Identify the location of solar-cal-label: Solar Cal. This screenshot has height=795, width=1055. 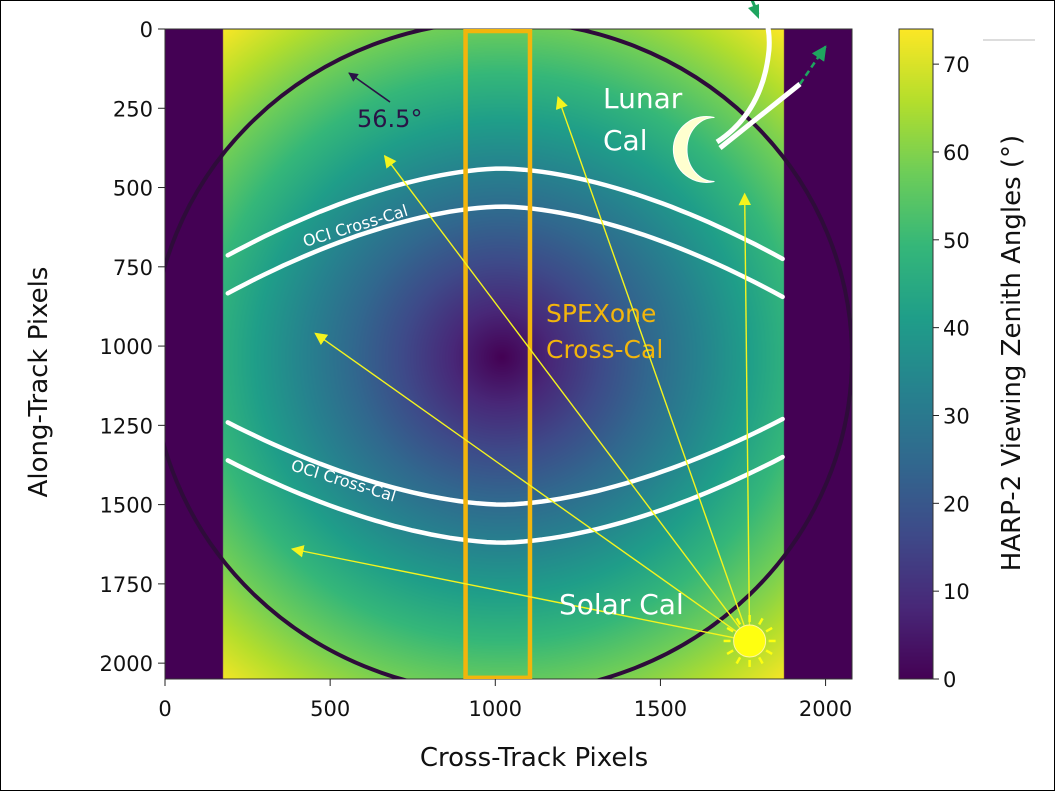
(621, 604).